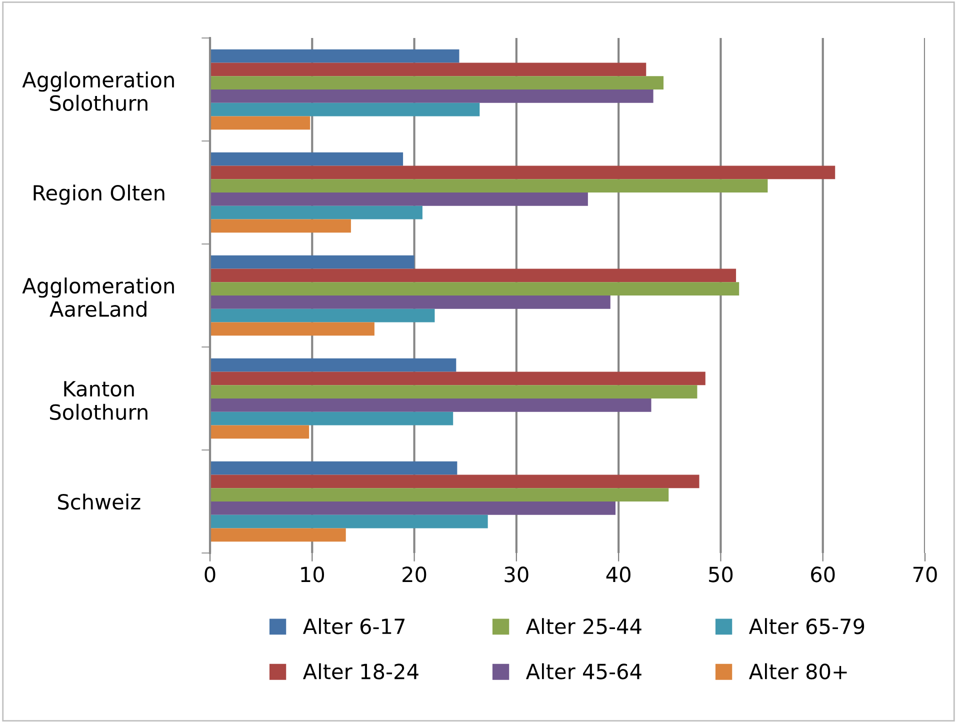 Image resolution: width=957 pixels, height=723 pixels. I want to click on legend-label: Alter 18-24, so click(360, 671).